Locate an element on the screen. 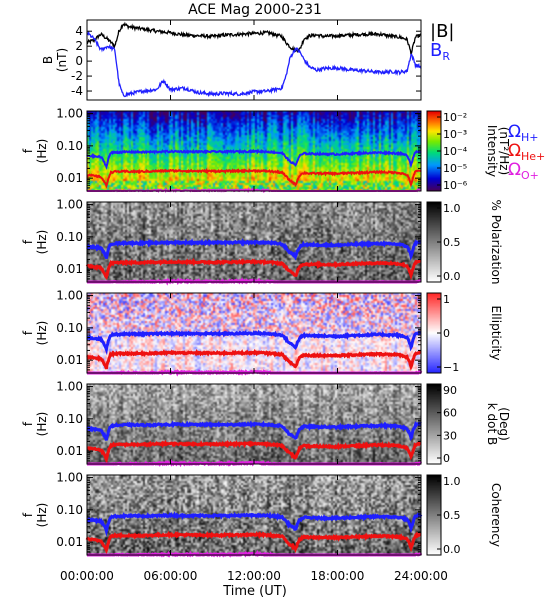 This screenshot has height=604, width=550. chart-title: ACE Mag 2000-231 is located at coordinates (255, 10).